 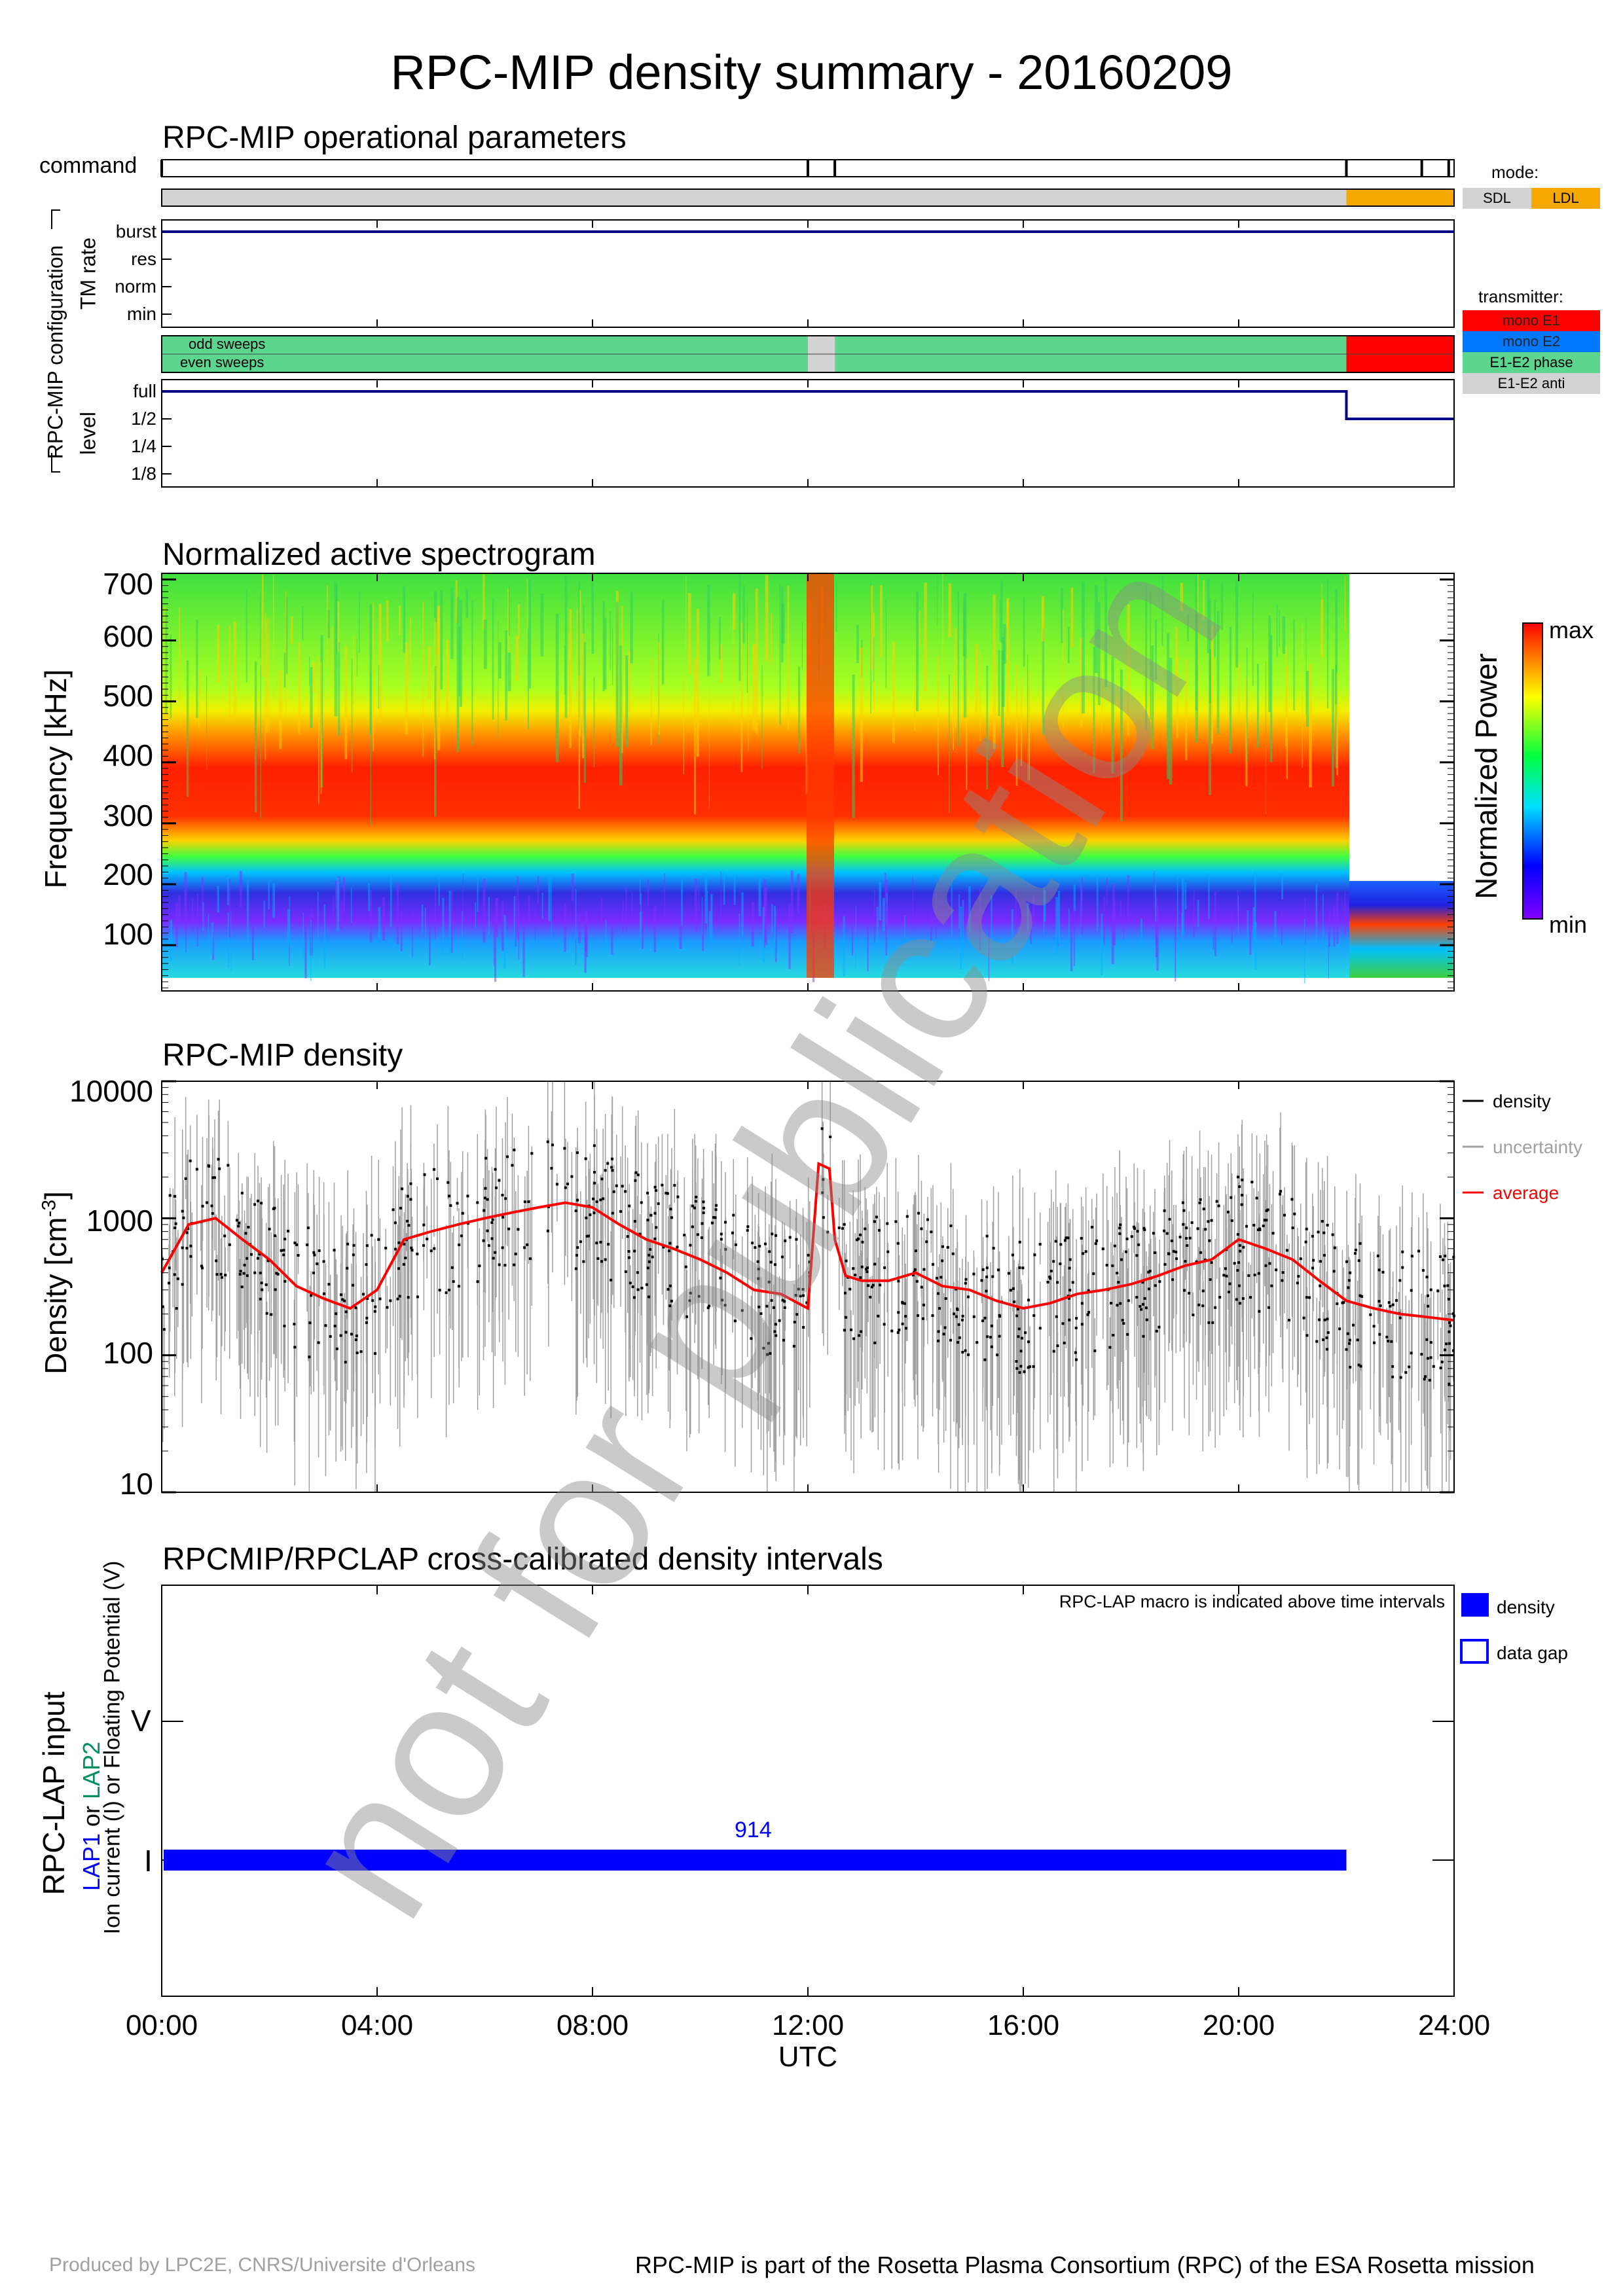 What do you see at coordinates (1526, 1607) in the screenshot?
I see `lap-legend-density-label: density` at bounding box center [1526, 1607].